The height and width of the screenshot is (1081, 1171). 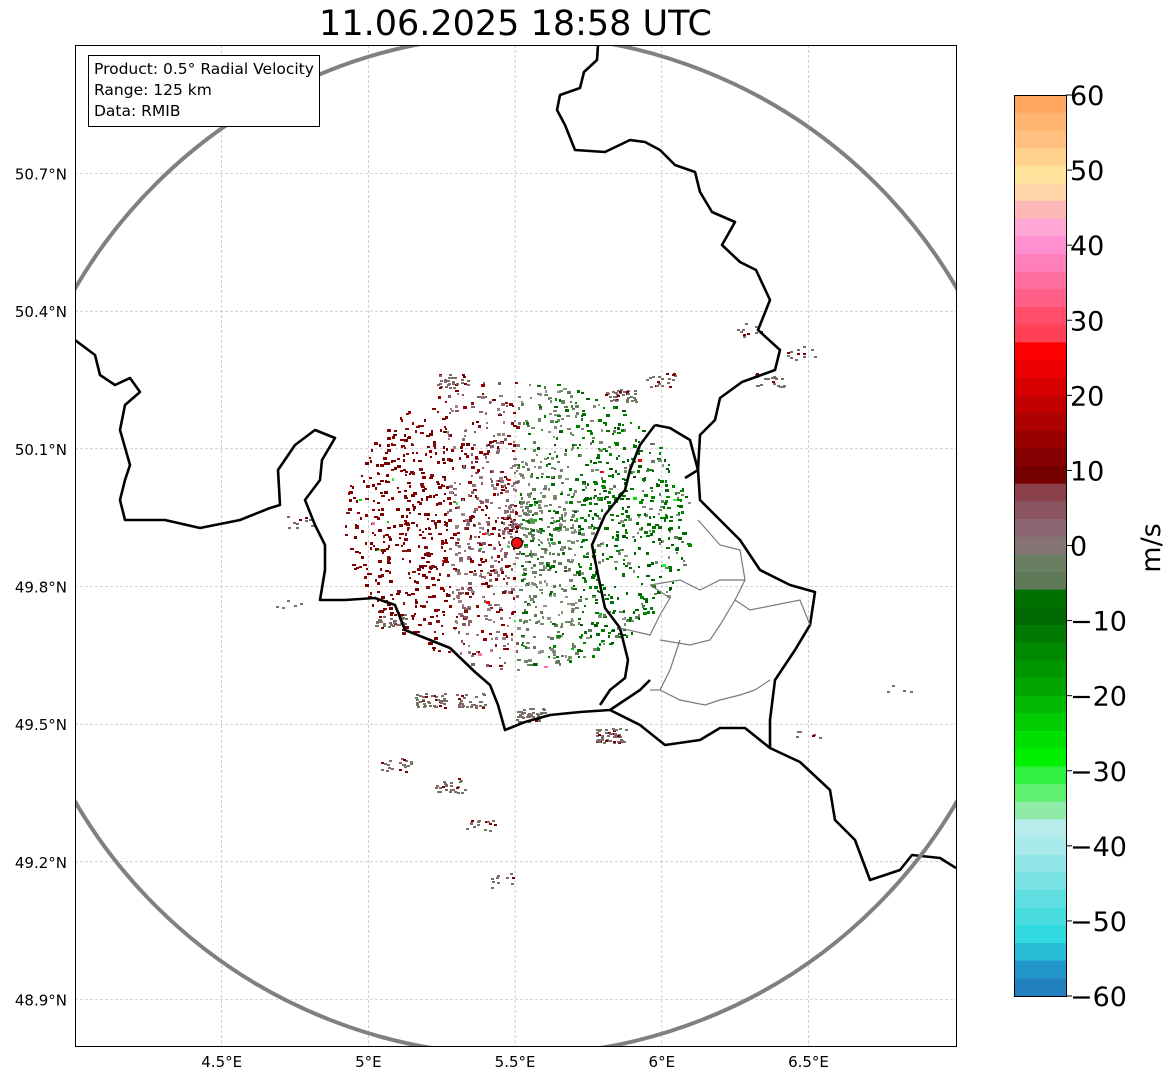 I want to click on colorbar-tick-label: −30, so click(x=1098, y=772).